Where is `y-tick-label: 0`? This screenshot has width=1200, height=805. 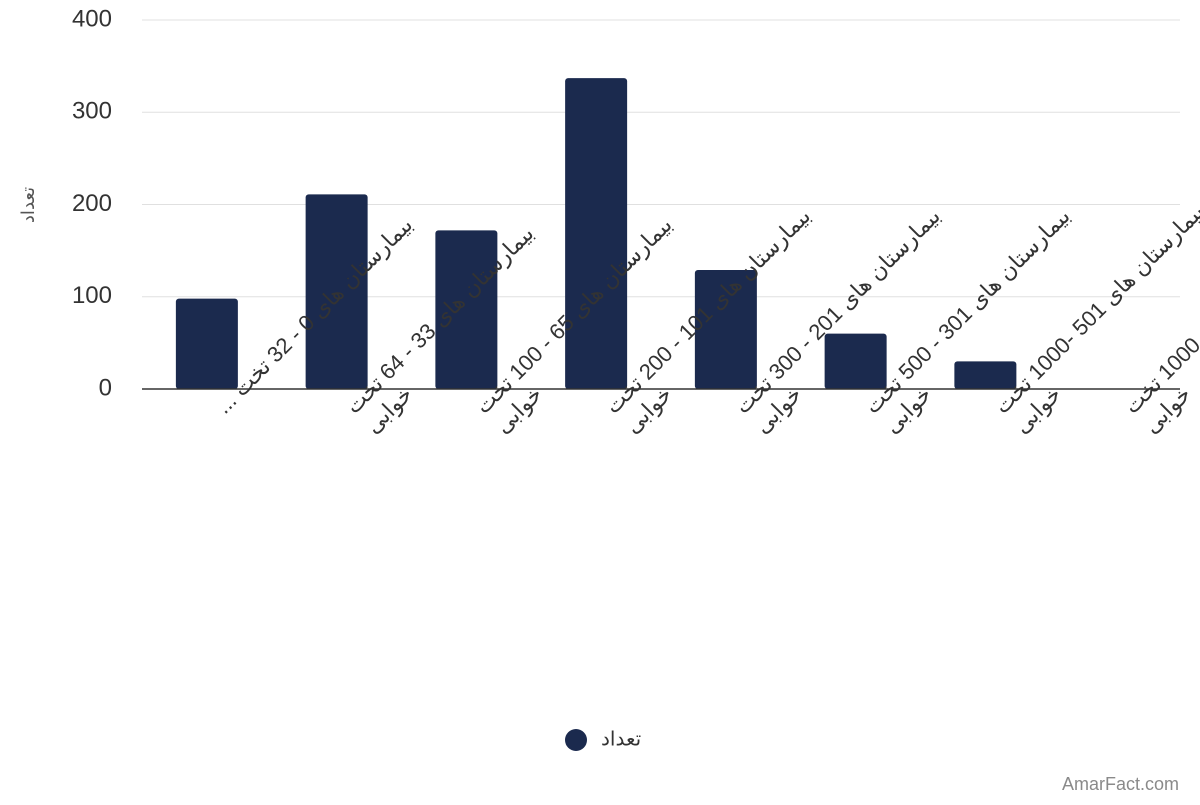 y-tick-label: 0 is located at coordinates (105, 387).